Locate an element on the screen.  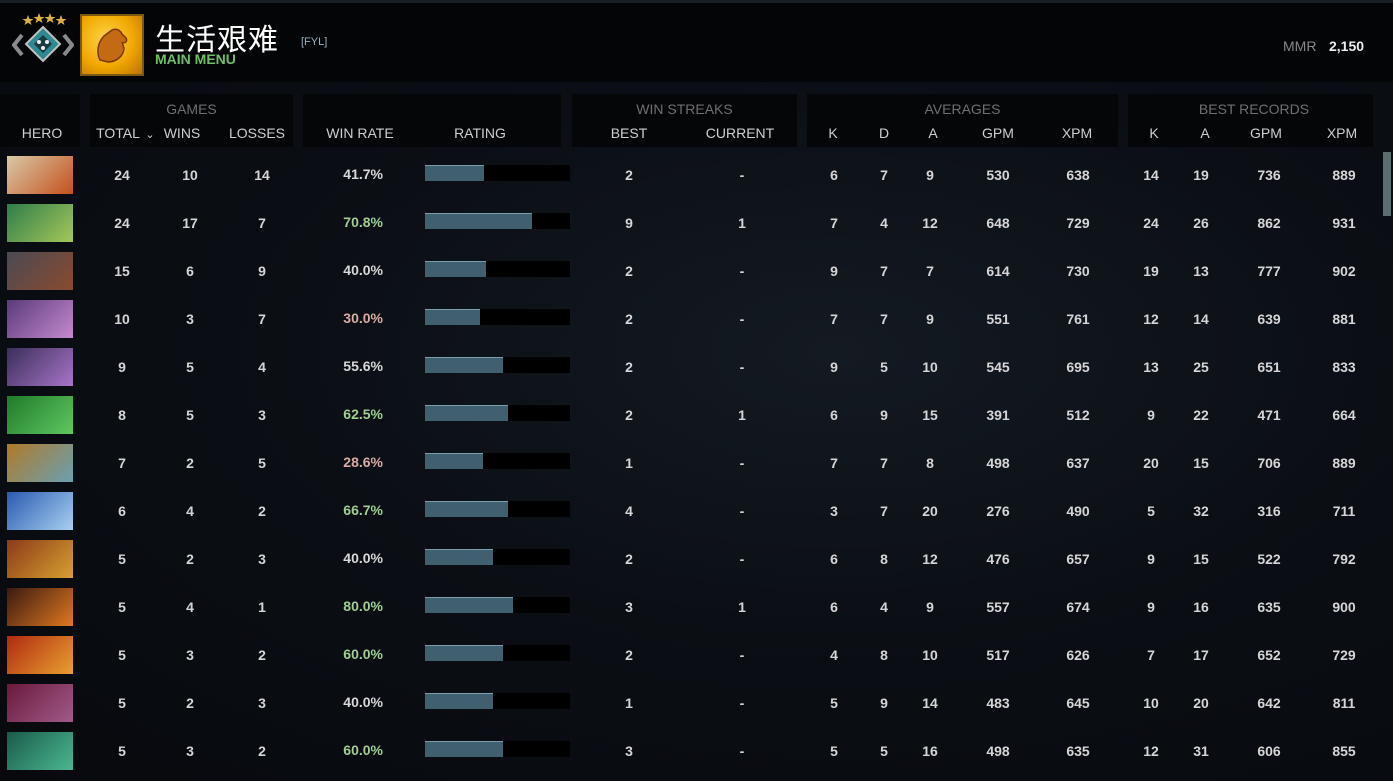
win-rate: 60.0% is located at coordinates (363, 750).